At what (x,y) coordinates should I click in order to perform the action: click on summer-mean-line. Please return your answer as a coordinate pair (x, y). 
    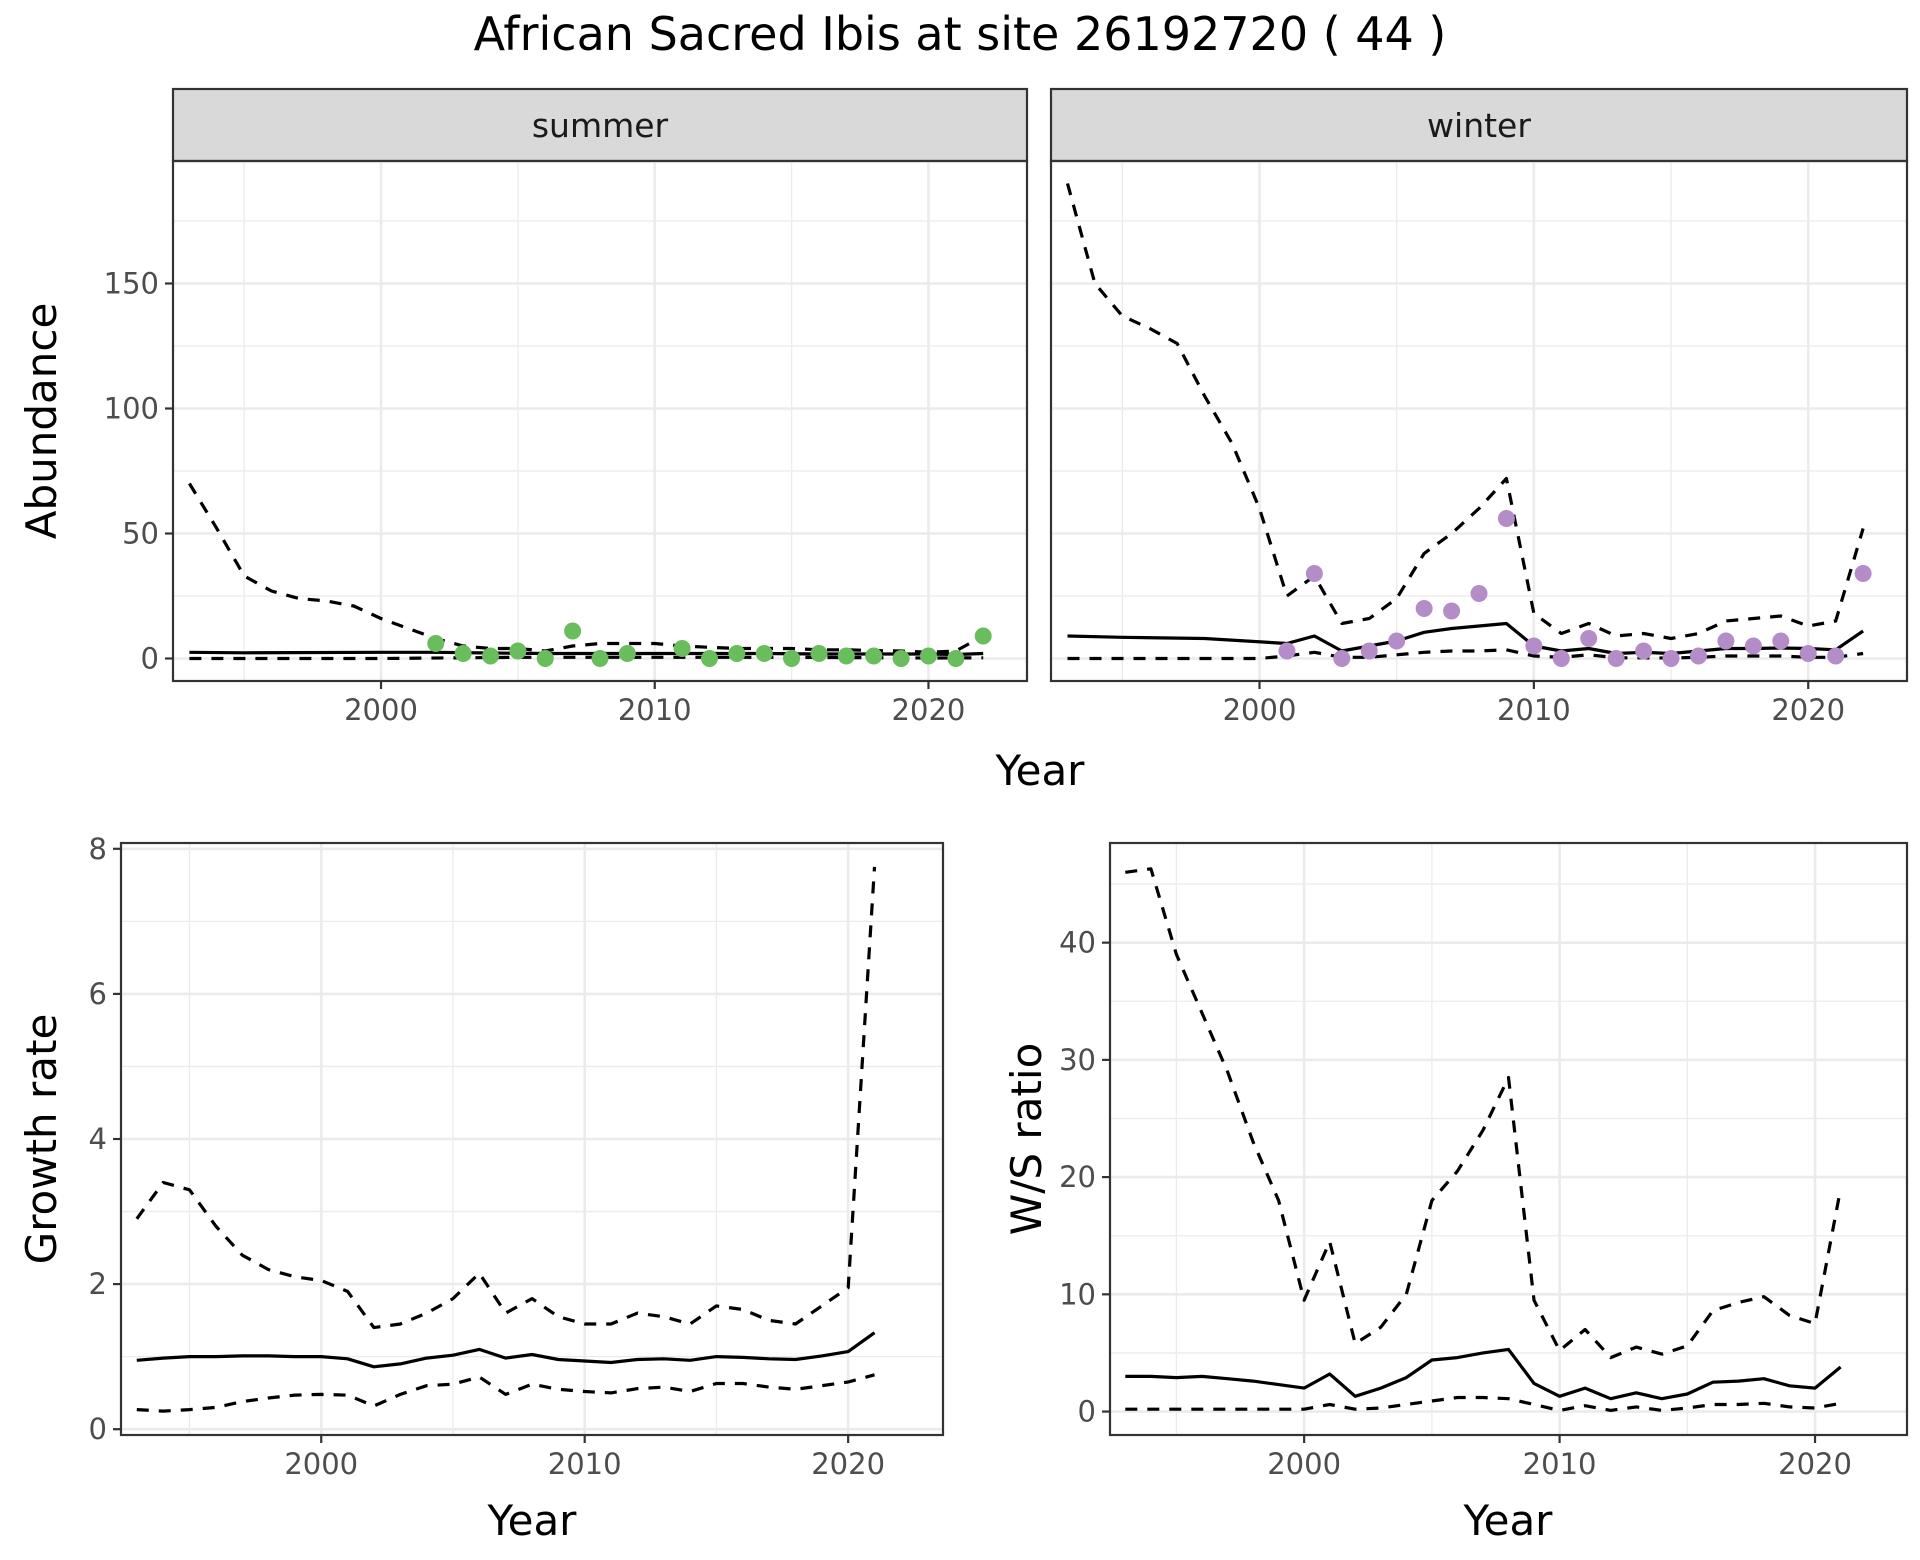
    Looking at the image, I should click on (586, 653).